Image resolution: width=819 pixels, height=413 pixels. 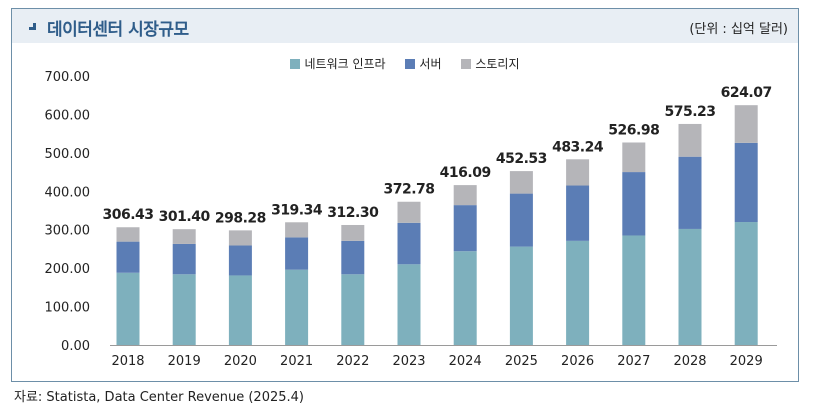 I want to click on bar-total-label: 298.28, so click(x=240, y=218).